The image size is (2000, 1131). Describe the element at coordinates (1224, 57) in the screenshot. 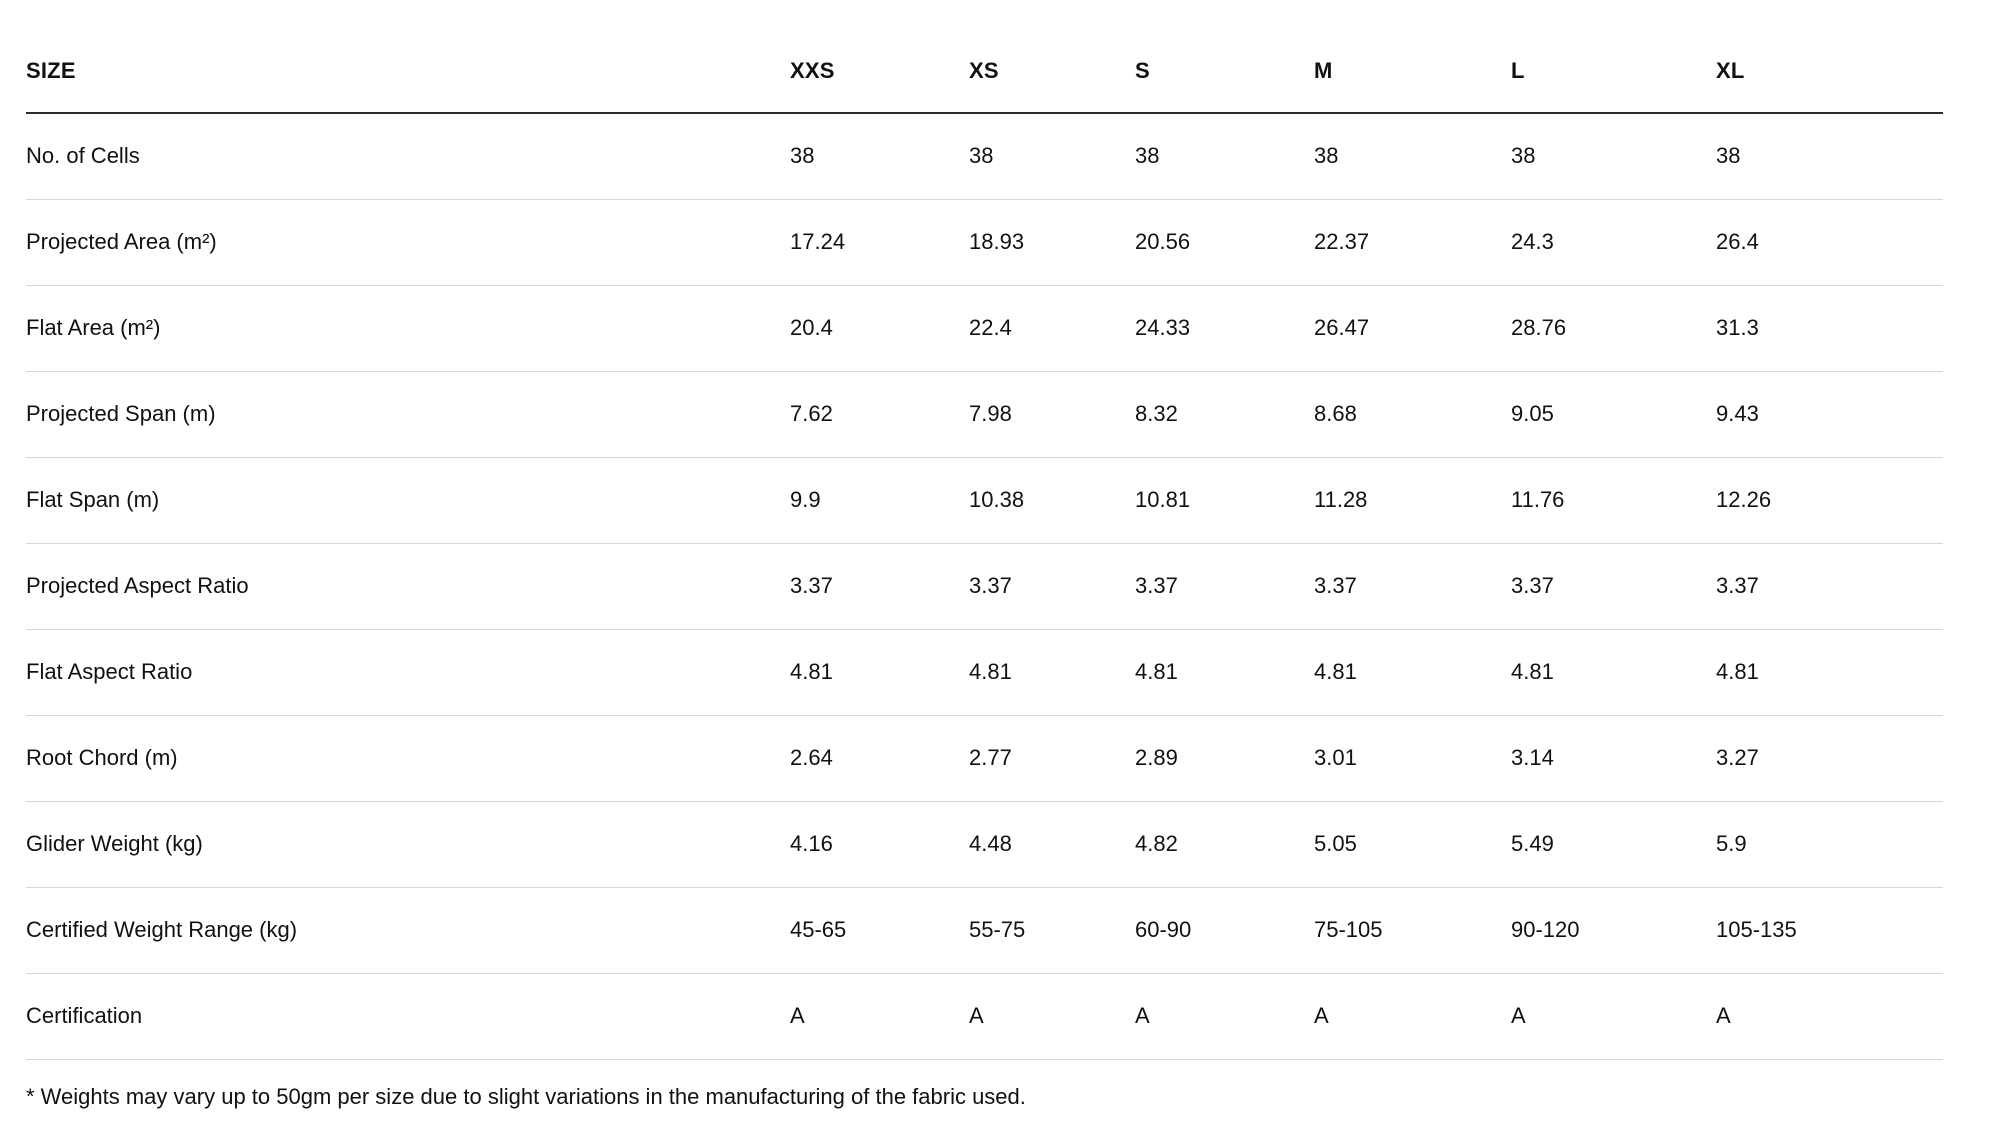

I see `column-header-s: S` at that location.